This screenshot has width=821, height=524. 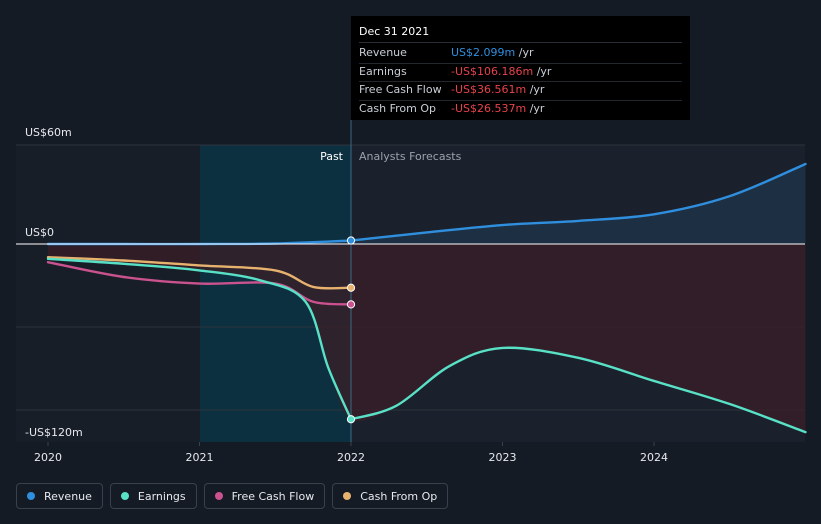 What do you see at coordinates (520, 33) in the screenshot?
I see `tooltip-date: Dec 31 2021` at bounding box center [520, 33].